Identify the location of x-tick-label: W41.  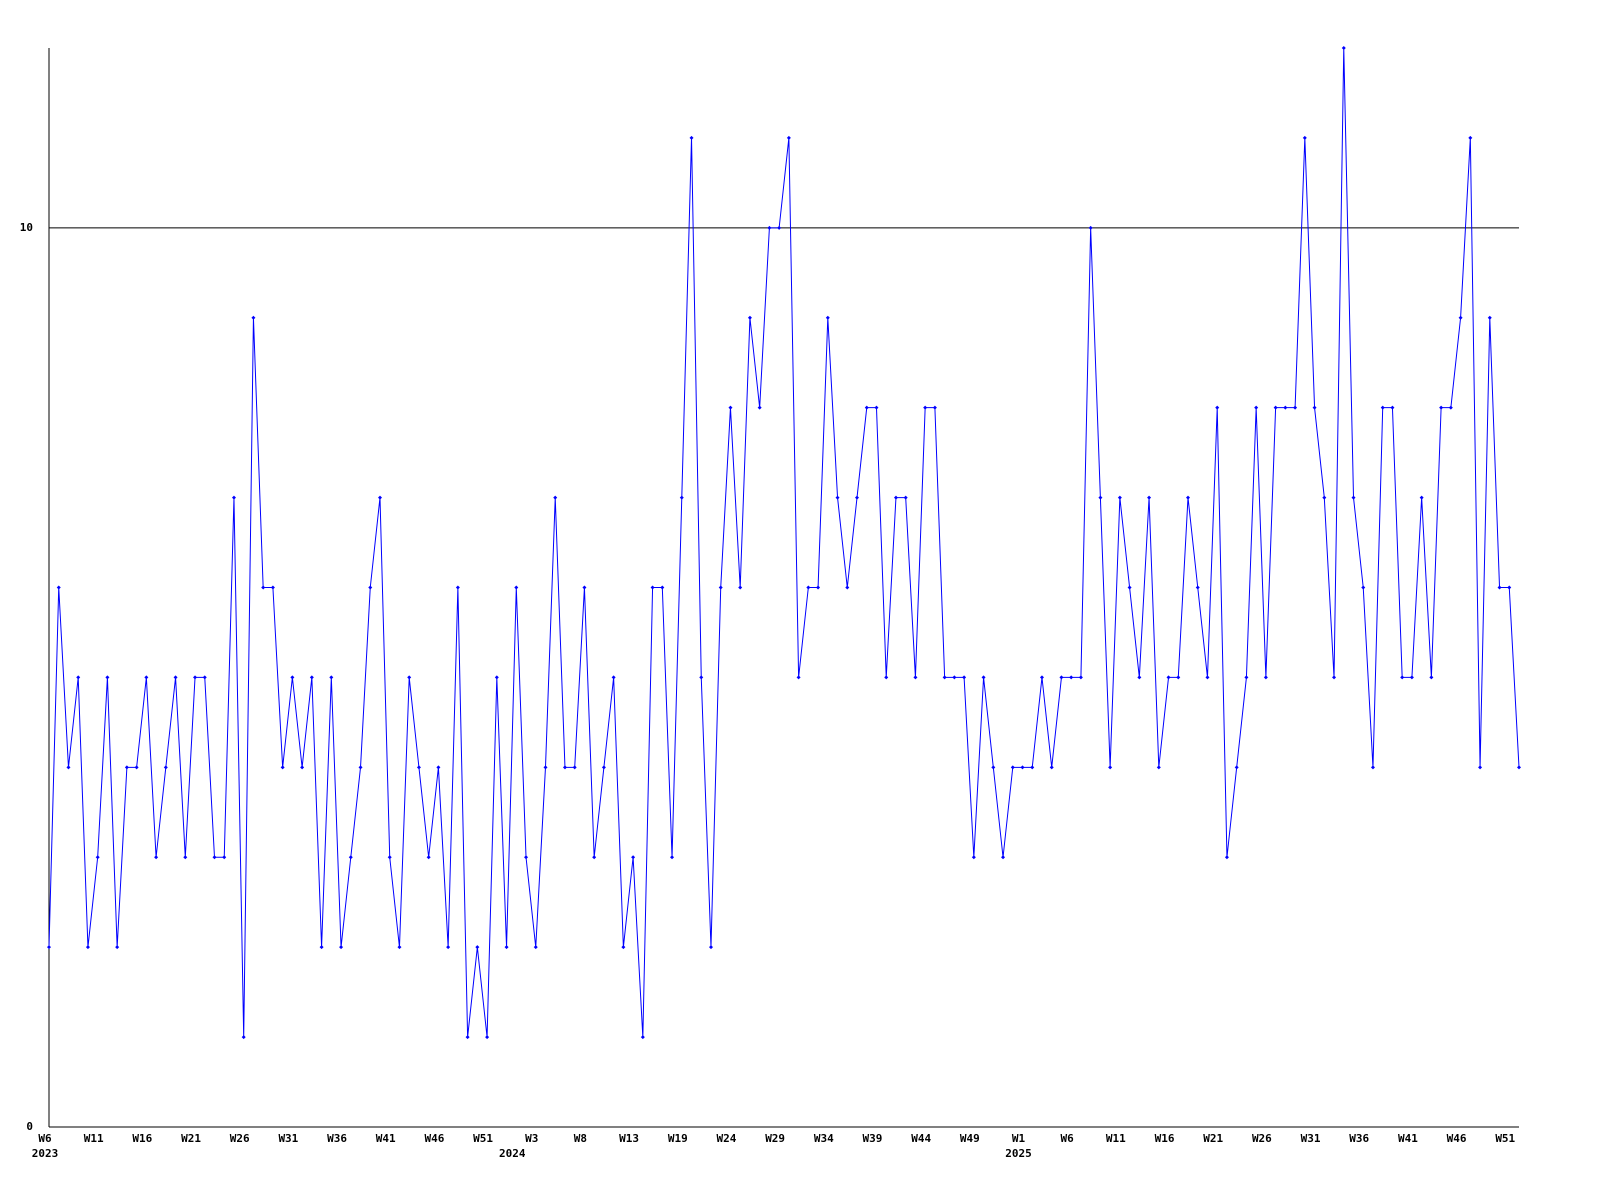
(1408, 1138).